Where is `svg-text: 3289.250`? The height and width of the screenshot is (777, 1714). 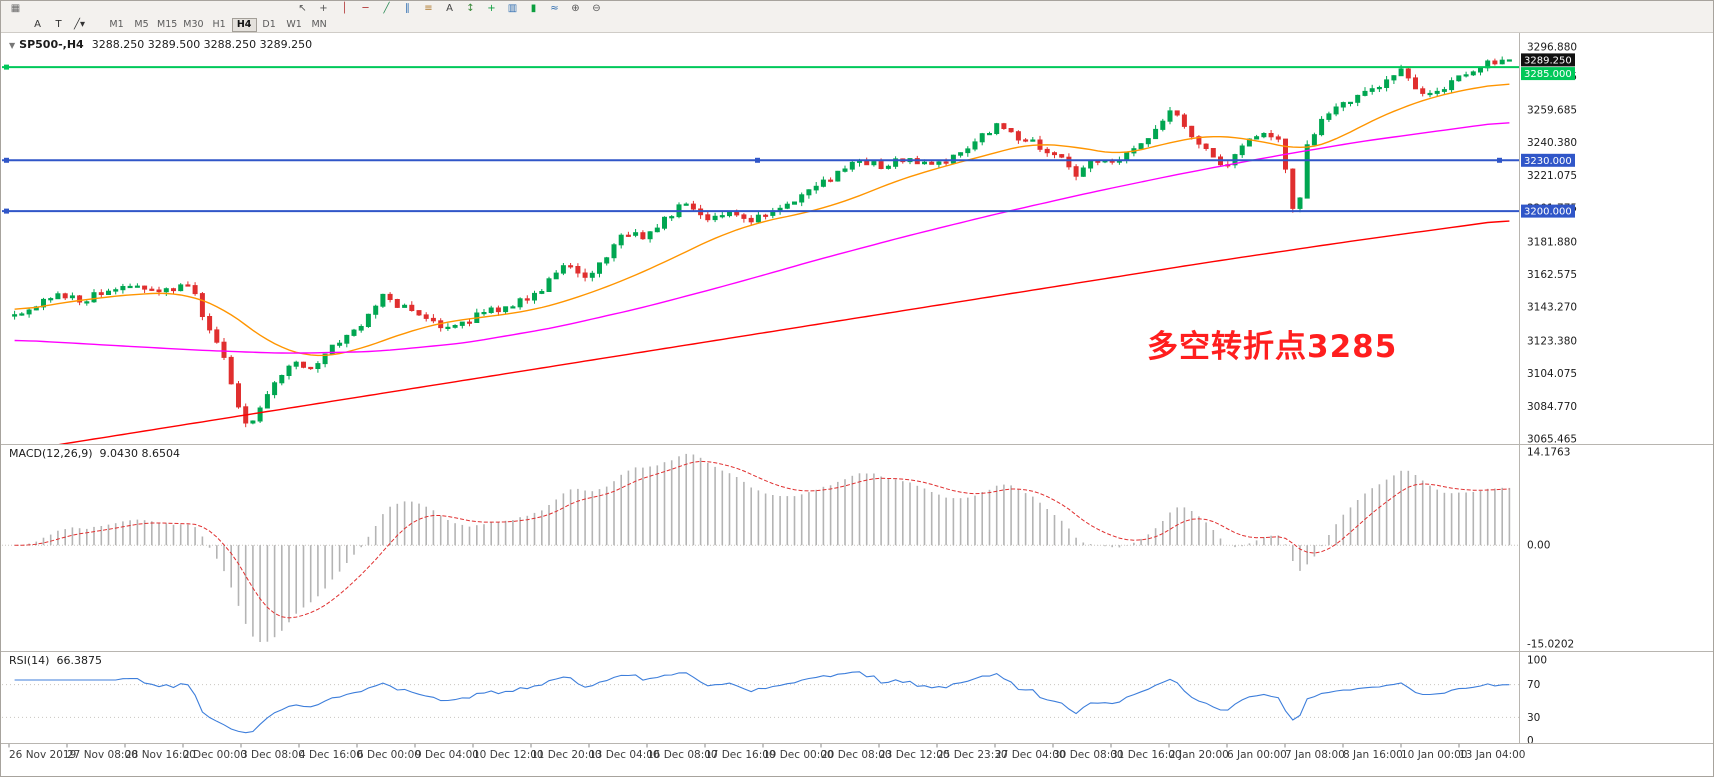
svg-text: 3289.250 is located at coordinates (1548, 60).